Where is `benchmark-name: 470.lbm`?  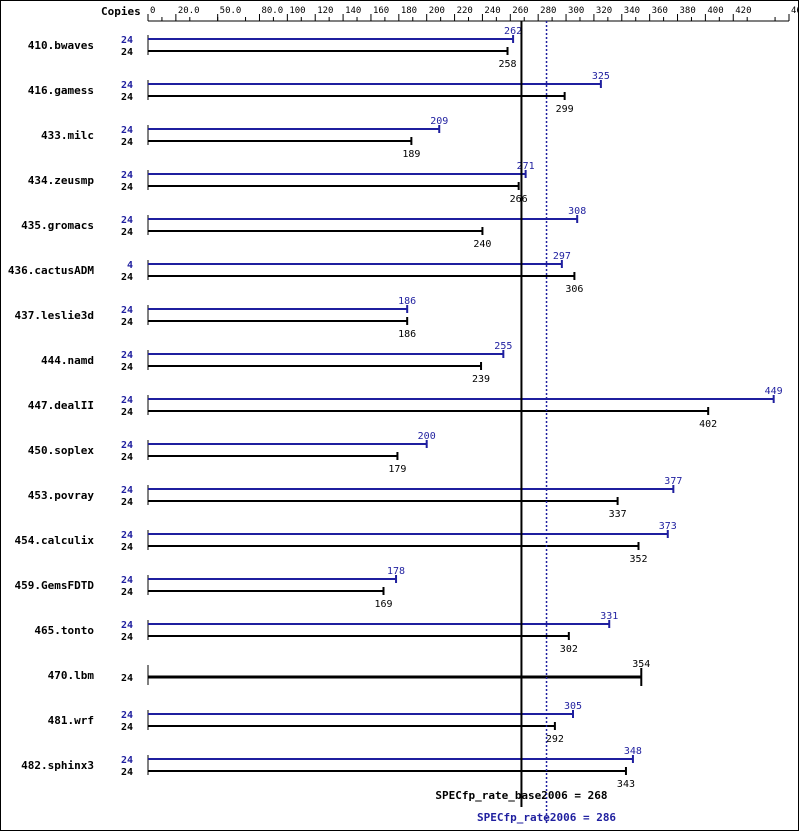 benchmark-name: 470.lbm is located at coordinates (71, 675).